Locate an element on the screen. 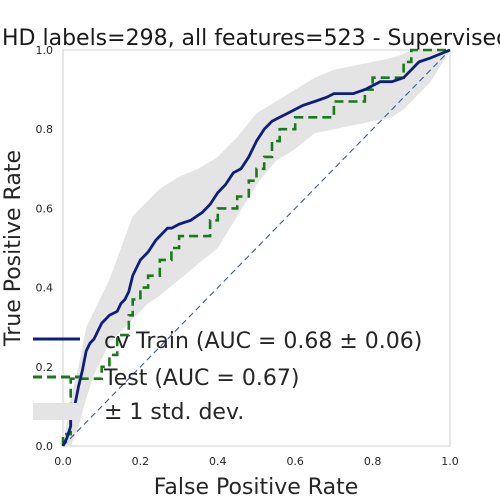  x-tick-label: 0.6 is located at coordinates (295, 461).